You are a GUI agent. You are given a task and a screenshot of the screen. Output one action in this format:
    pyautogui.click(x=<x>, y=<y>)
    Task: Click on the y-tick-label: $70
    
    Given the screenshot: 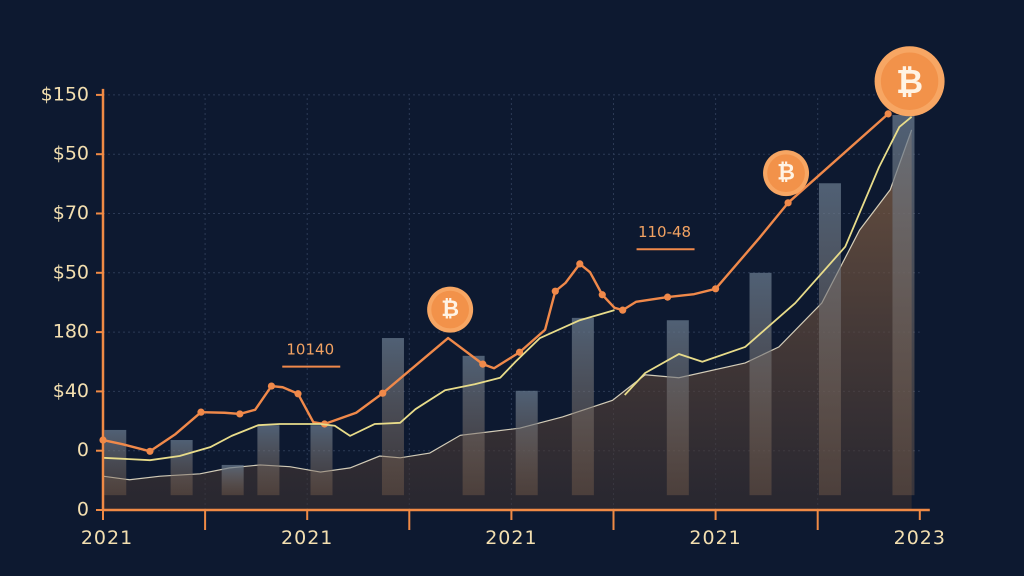 What is the action you would take?
    pyautogui.click(x=71, y=213)
    